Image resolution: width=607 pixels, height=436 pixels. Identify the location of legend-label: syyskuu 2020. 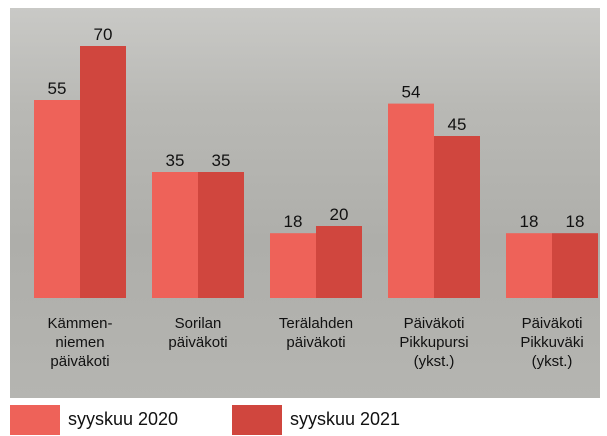
(123, 419).